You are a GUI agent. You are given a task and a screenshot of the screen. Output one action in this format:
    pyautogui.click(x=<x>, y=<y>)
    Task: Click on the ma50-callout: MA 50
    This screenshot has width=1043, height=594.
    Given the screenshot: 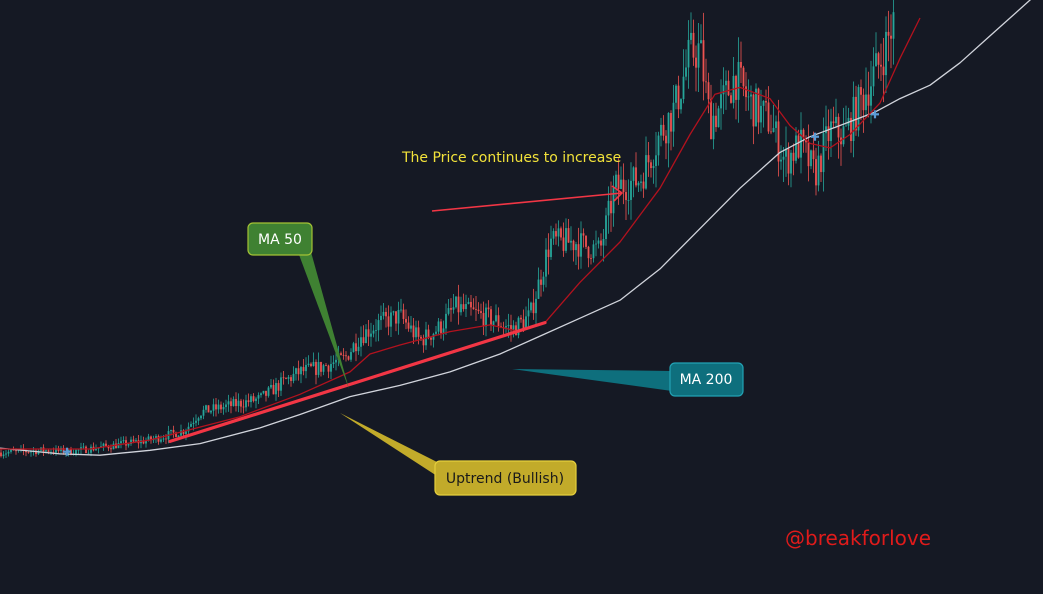 What is the action you would take?
    pyautogui.click(x=298, y=305)
    